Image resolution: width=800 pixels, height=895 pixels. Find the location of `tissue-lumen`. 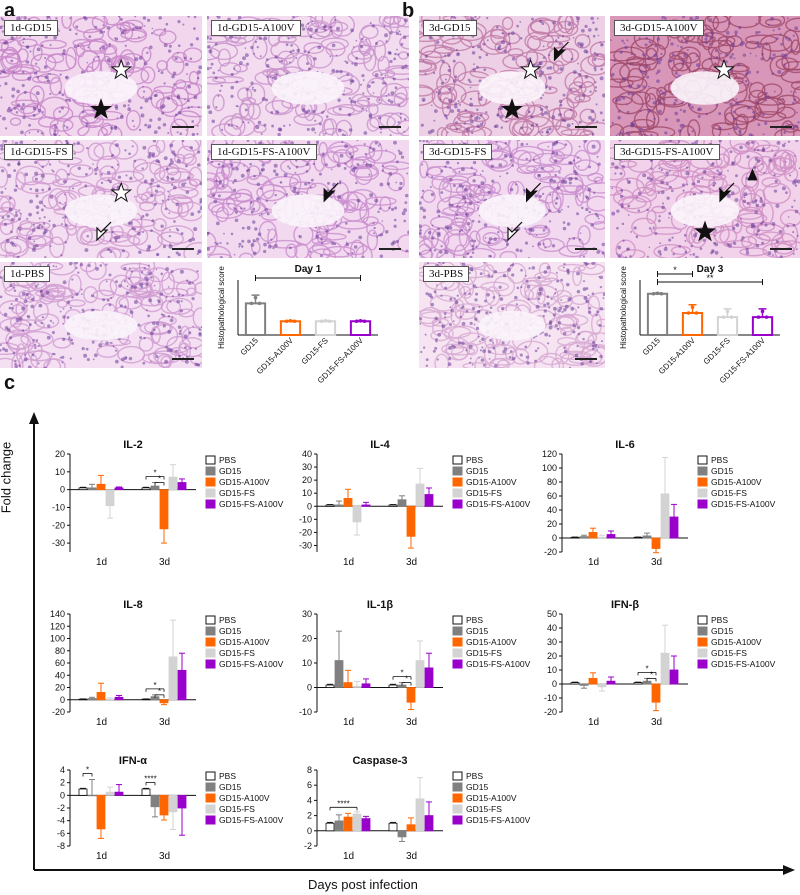

tissue-lumen is located at coordinates (308, 211).